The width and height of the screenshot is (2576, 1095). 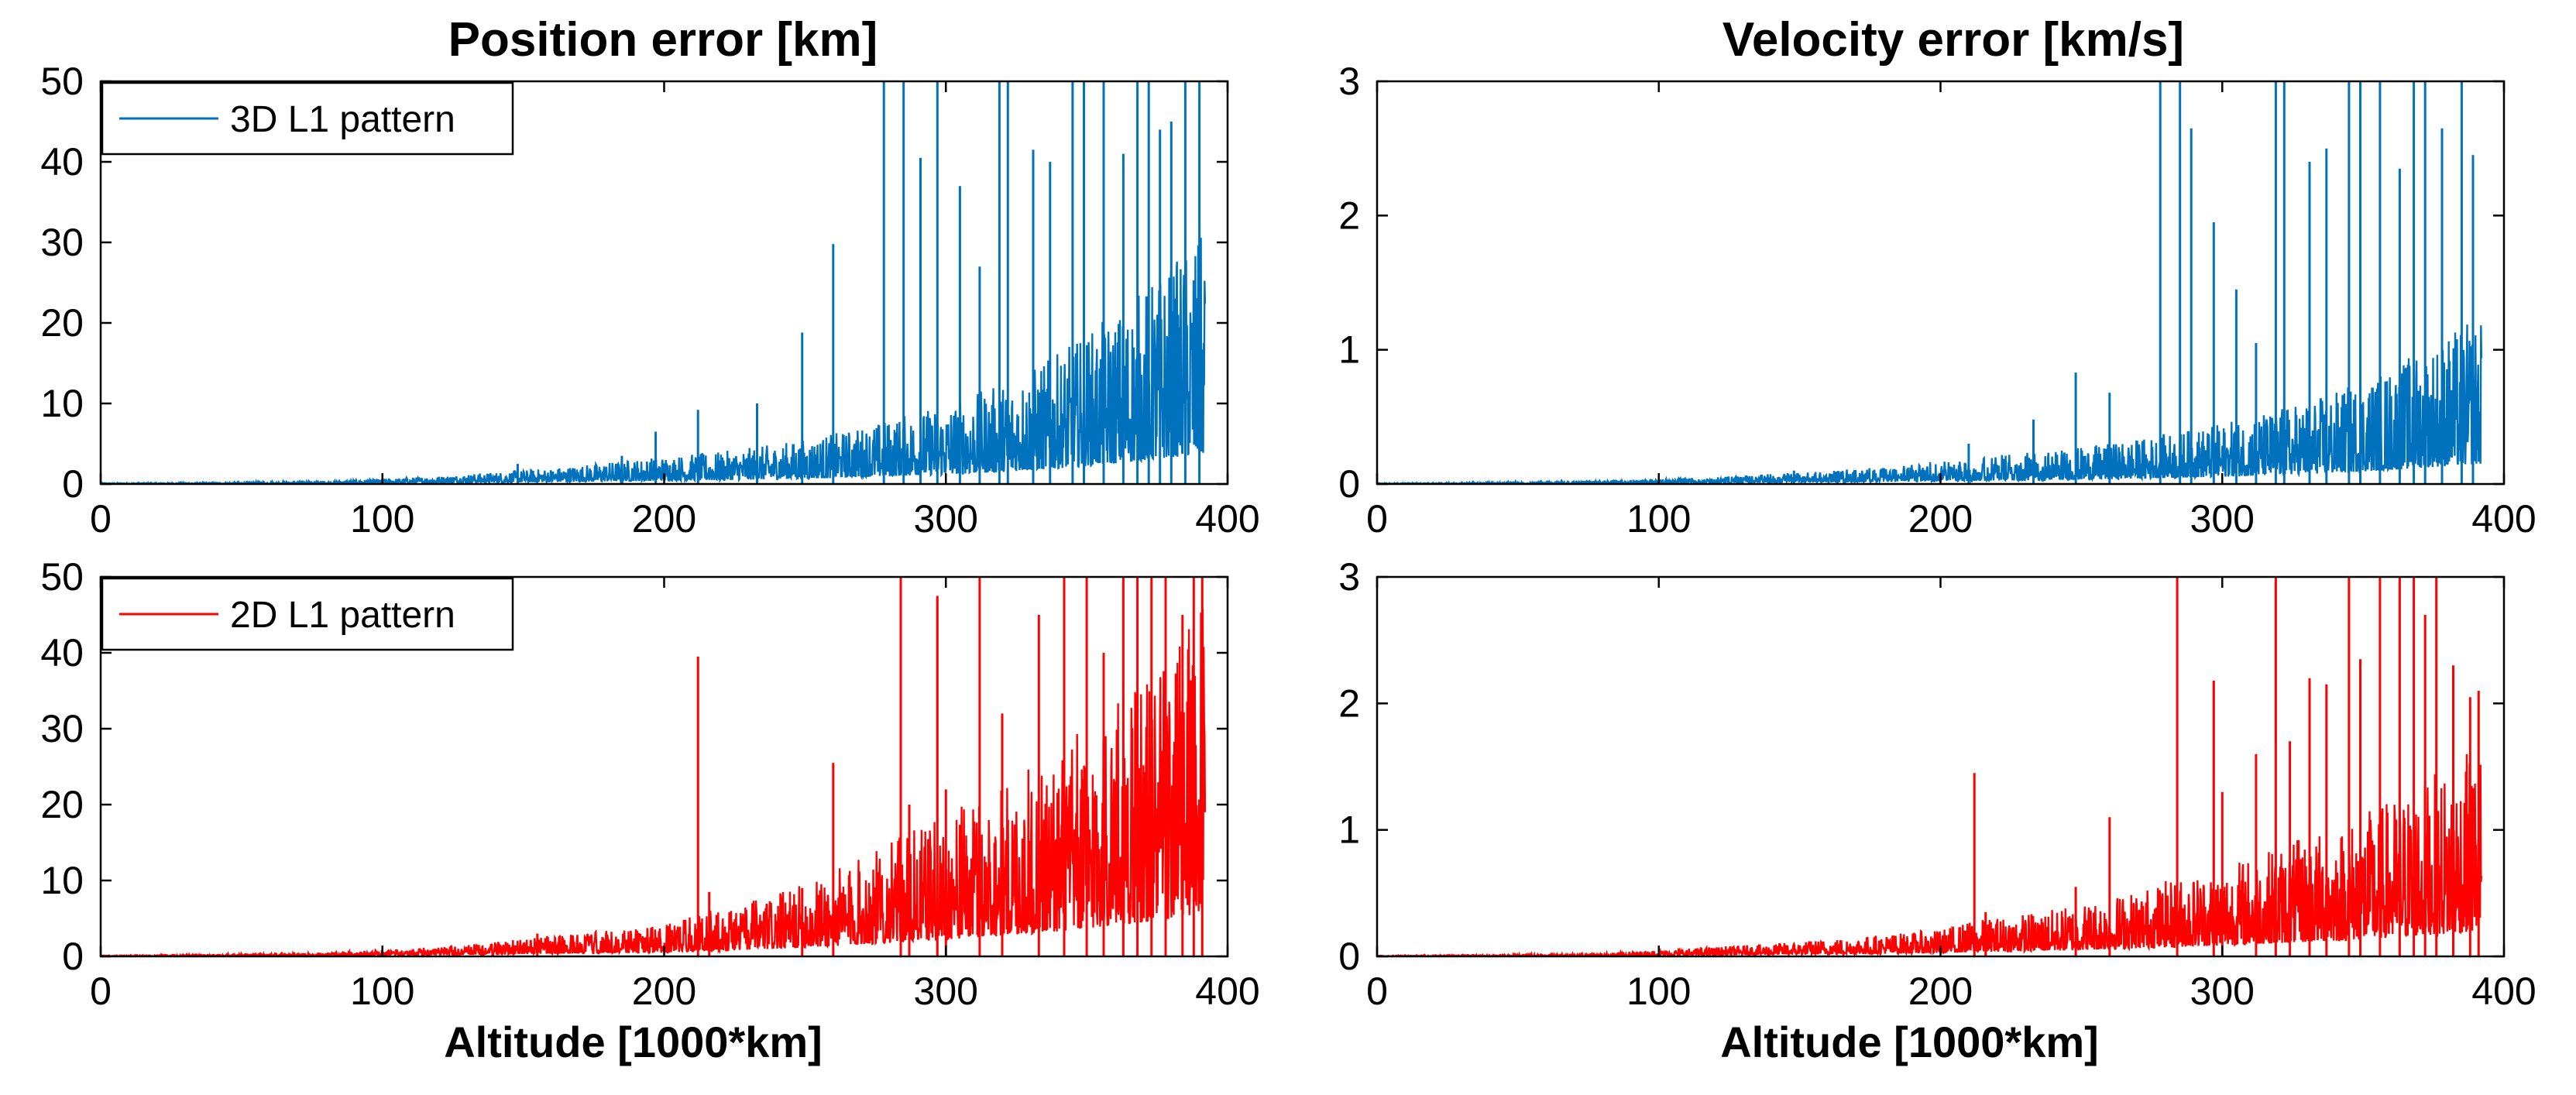 What do you see at coordinates (342, 615) in the screenshot?
I see `legend-label: 2D L1 pattern` at bounding box center [342, 615].